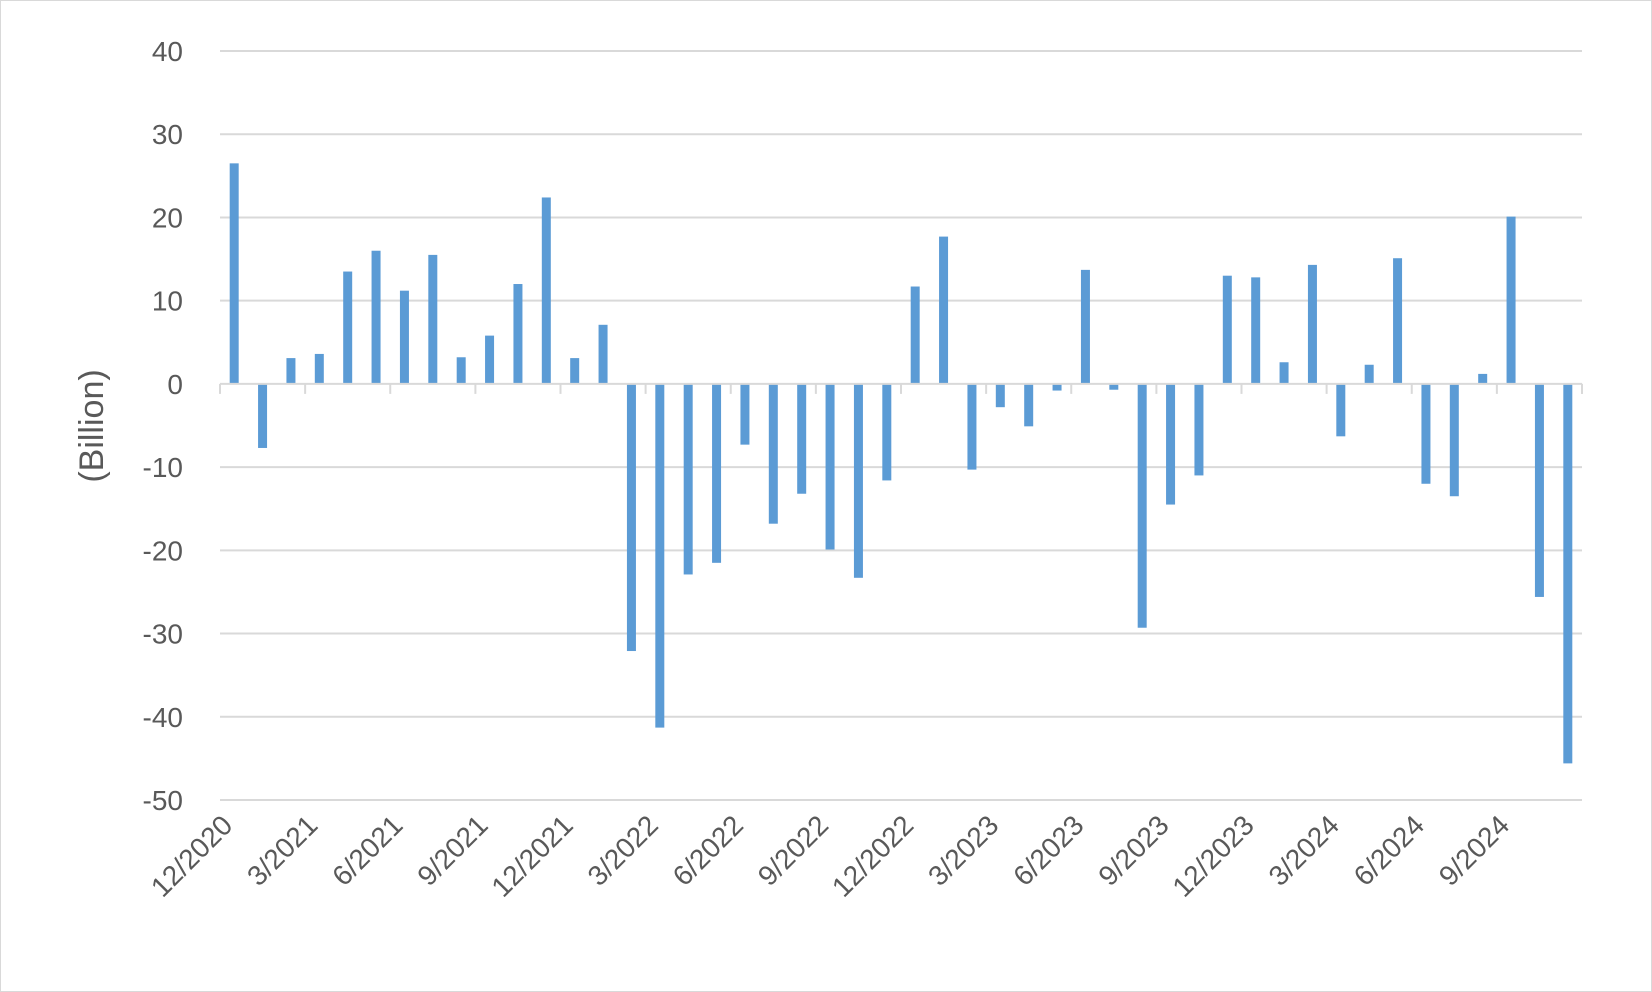  Describe the element at coordinates (623, 850) in the screenshot. I see `x-tick-label: 3/2022` at that location.